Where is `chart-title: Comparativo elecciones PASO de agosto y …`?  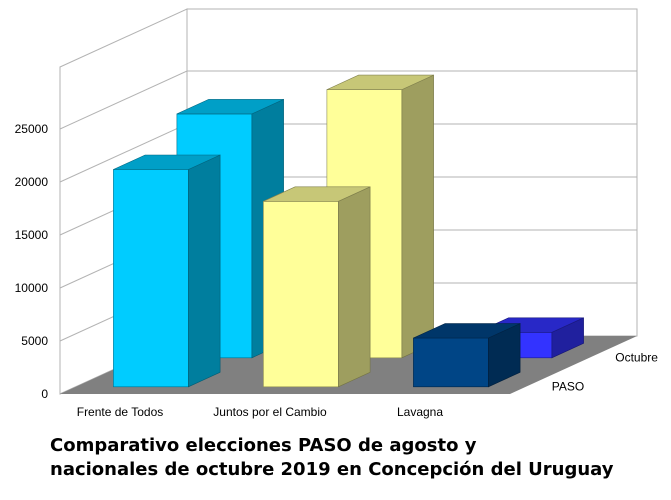 chart-title: Comparativo elecciones PASO de agosto y … is located at coordinates (355, 458).